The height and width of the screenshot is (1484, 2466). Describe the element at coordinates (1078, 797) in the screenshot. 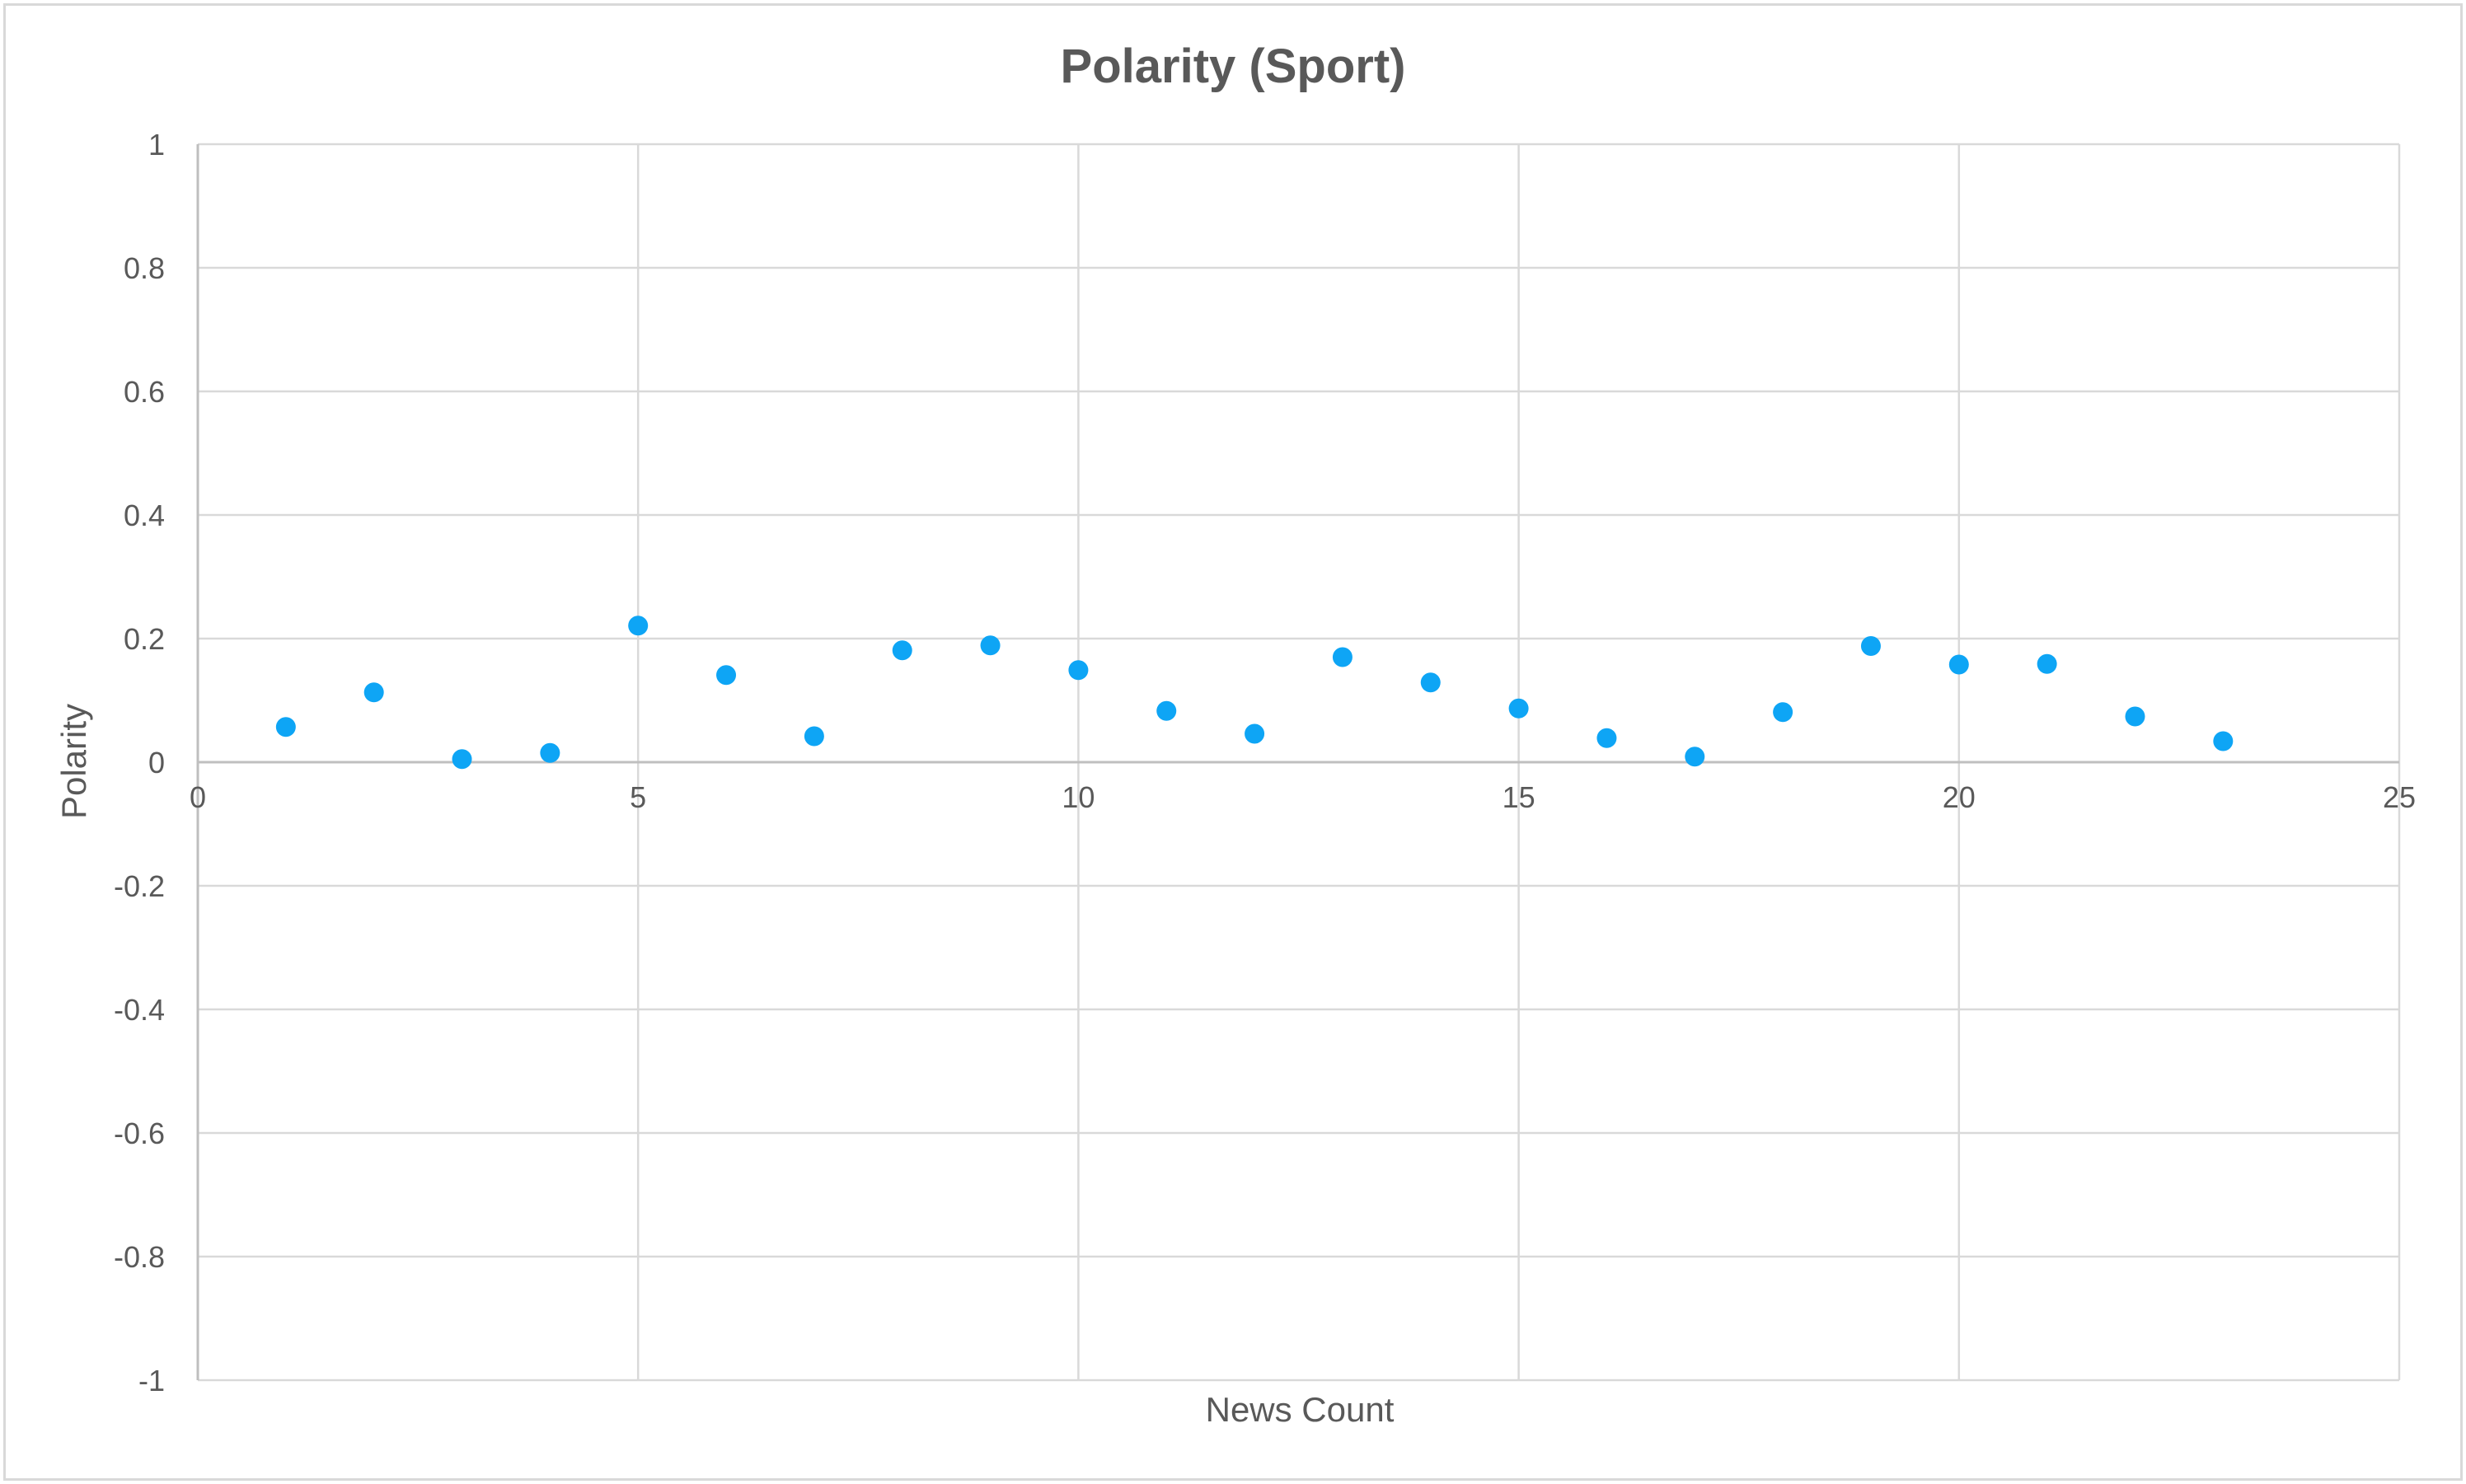

I see `x-tick-label: 10` at that location.